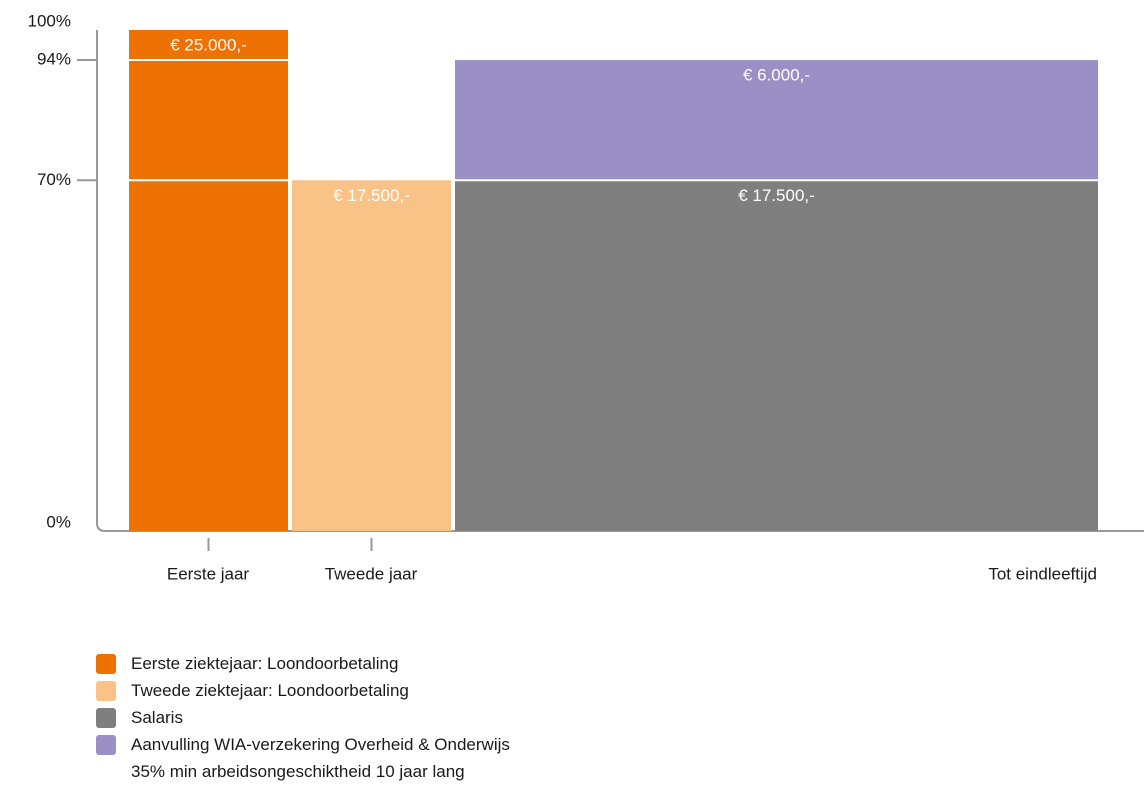 The width and height of the screenshot is (1144, 804). I want to click on y-tick-label-100: 100%, so click(49, 20).